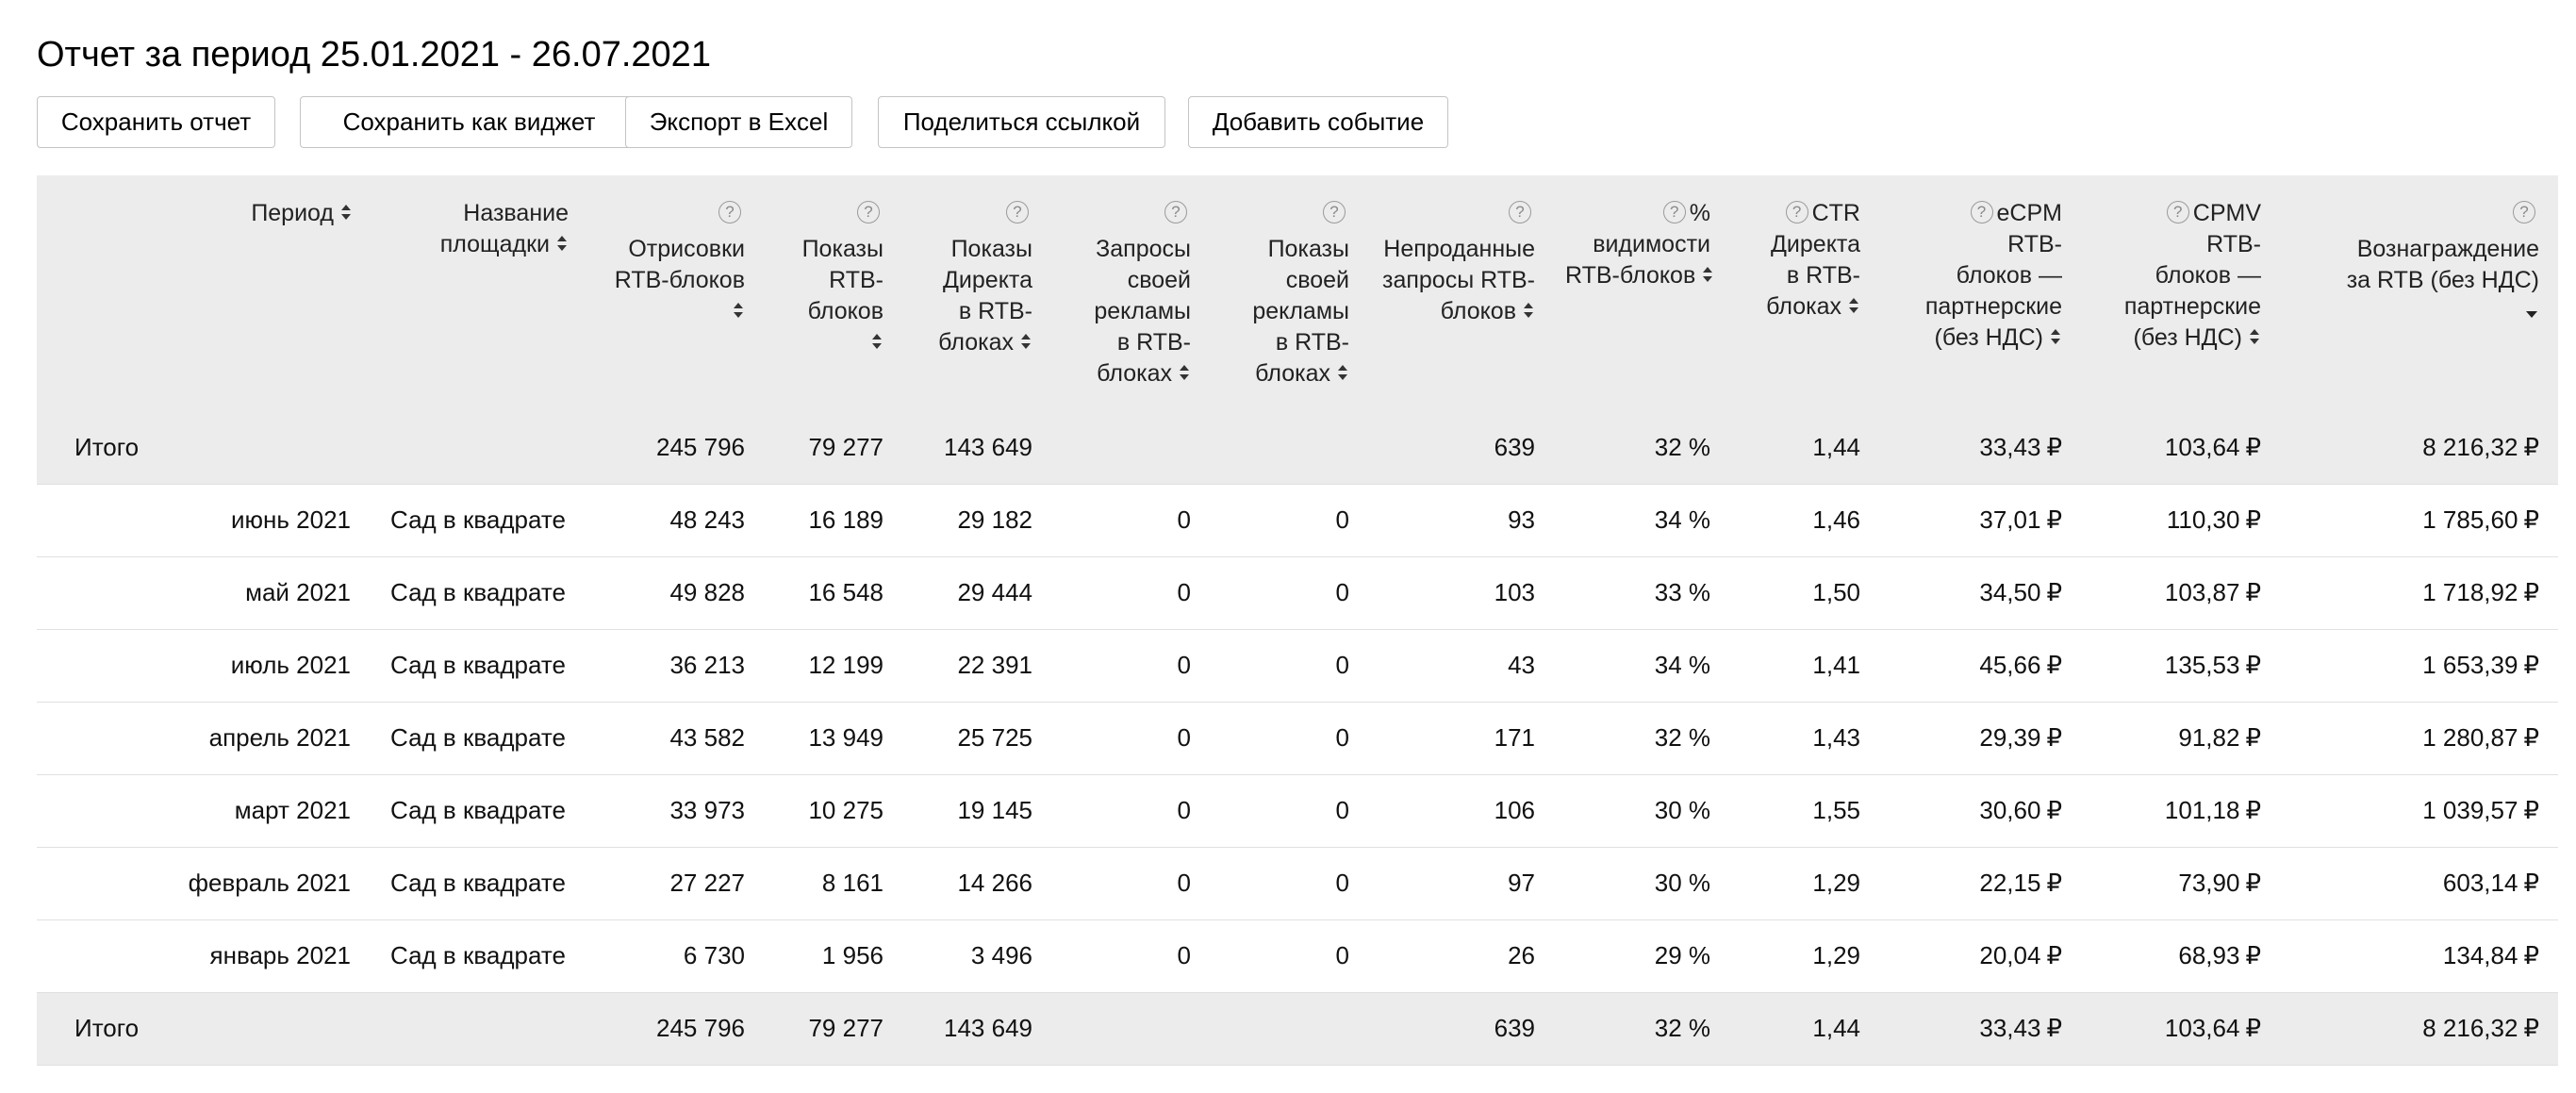  I want to click on table-cell: 1,43, so click(1804, 738).